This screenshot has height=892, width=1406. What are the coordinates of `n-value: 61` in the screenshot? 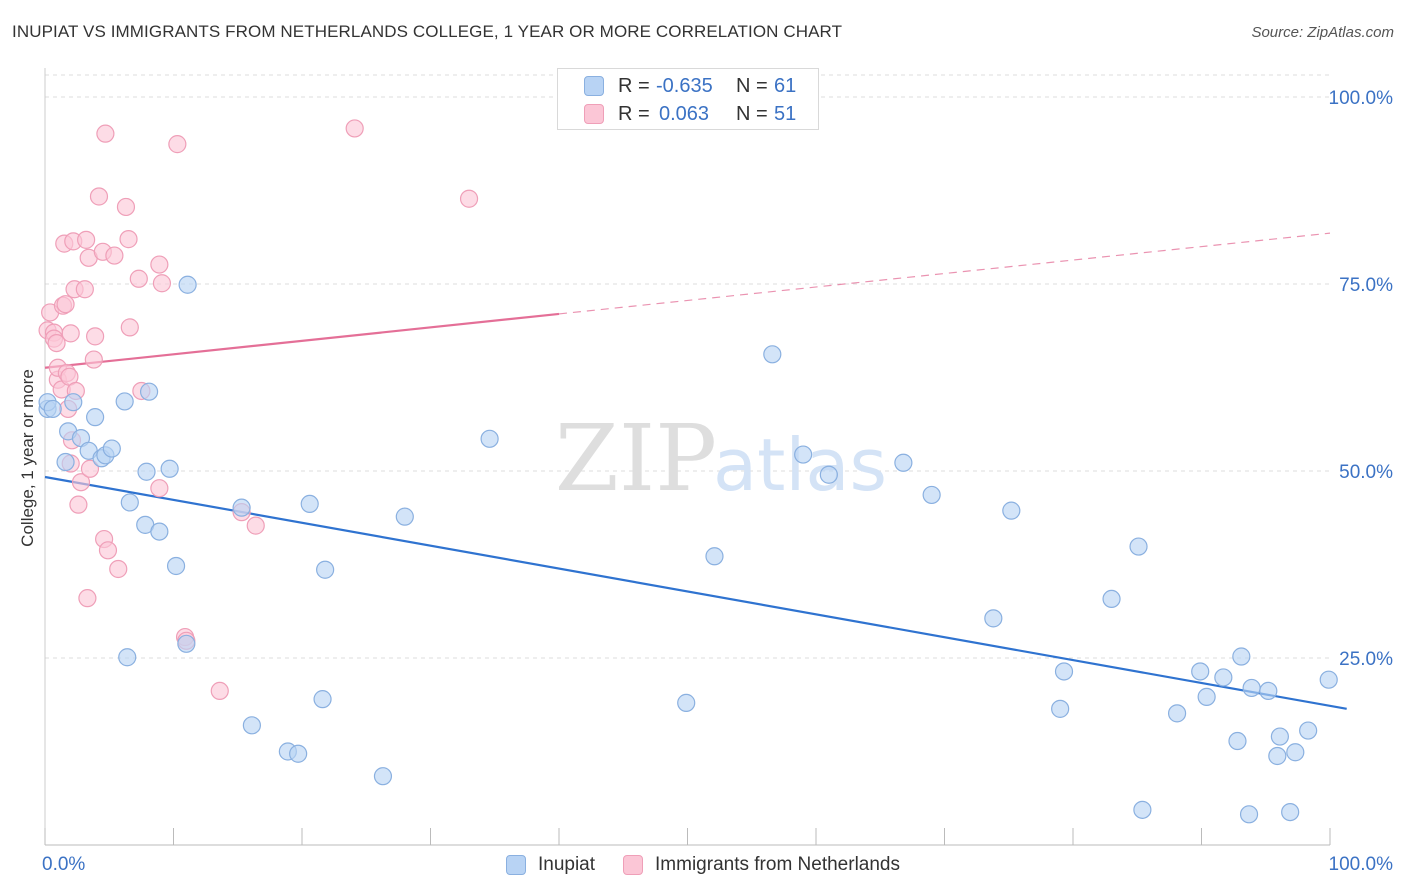 It's located at (785, 85).